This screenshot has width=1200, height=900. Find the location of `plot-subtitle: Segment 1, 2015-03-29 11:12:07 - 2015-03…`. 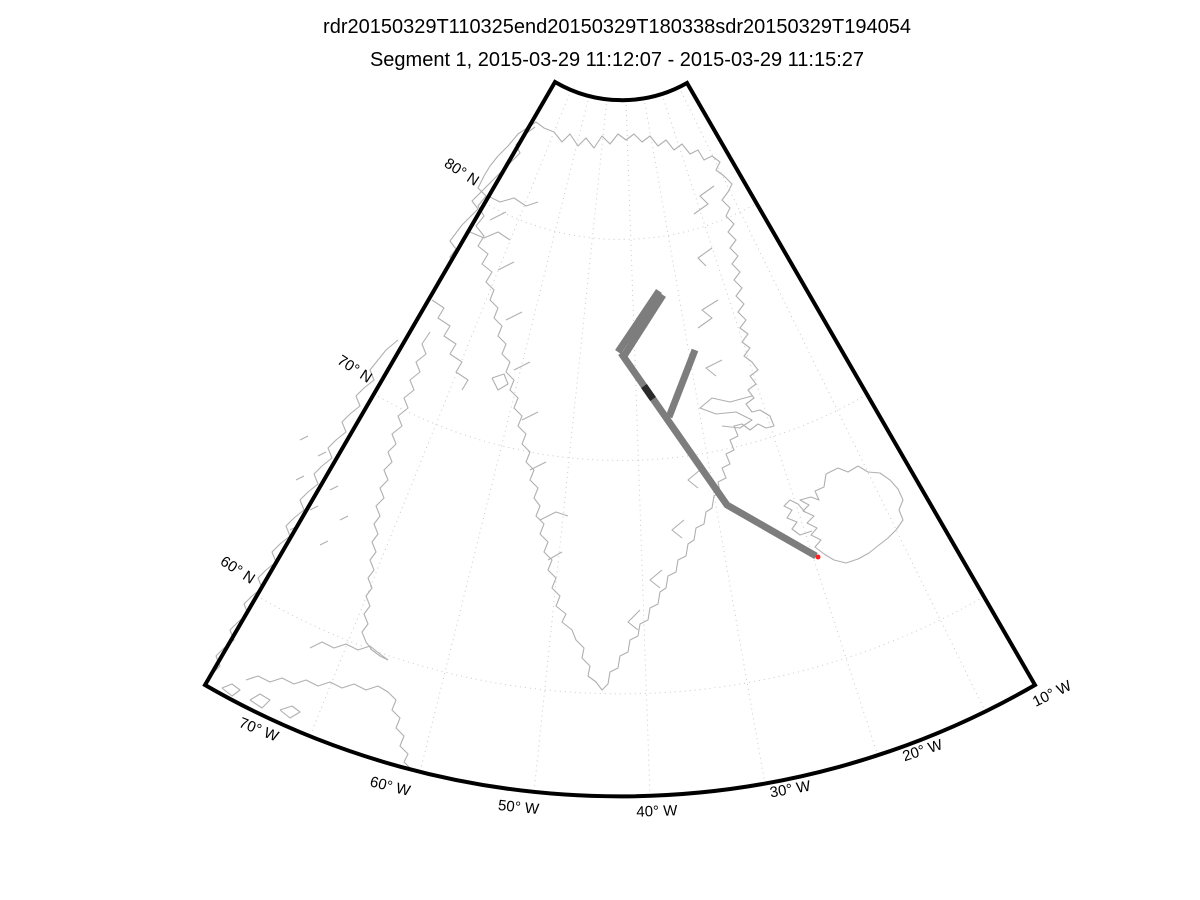

plot-subtitle: Segment 1, 2015-03-29 11:12:07 - 2015-03… is located at coordinates (617, 60).